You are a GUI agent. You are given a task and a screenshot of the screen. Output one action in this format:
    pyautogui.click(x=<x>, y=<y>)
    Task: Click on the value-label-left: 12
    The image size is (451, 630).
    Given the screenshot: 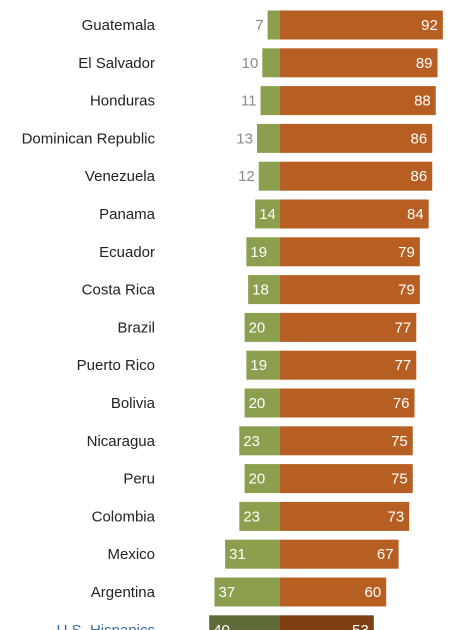 What is the action you would take?
    pyautogui.click(x=246, y=176)
    